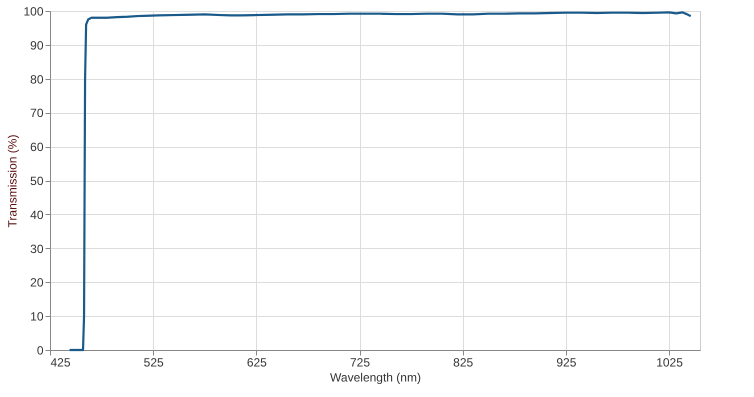 The width and height of the screenshot is (754, 397). Describe the element at coordinates (566, 363) in the screenshot. I see `x-tick-label: 925` at that location.